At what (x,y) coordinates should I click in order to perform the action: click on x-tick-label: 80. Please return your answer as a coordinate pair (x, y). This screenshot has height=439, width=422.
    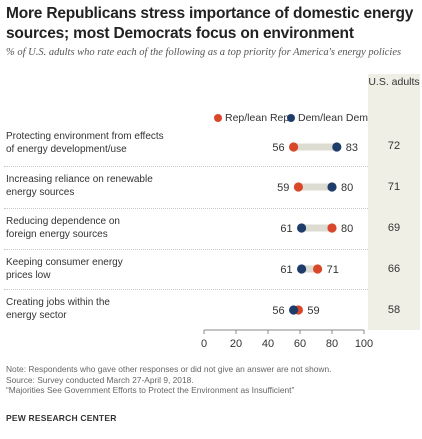
    Looking at the image, I should click on (332, 344).